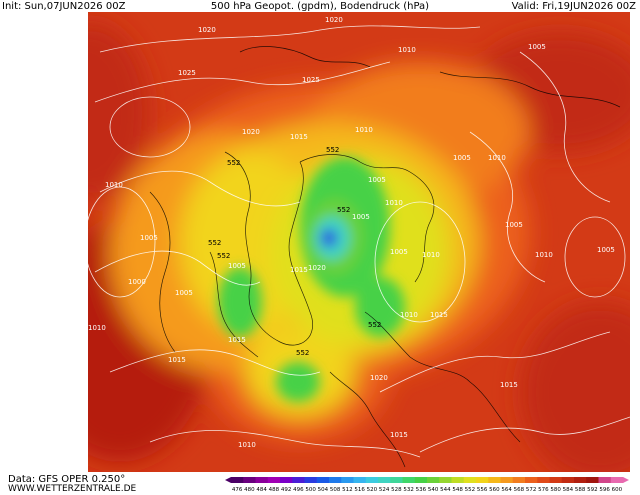 The width and height of the screenshot is (640, 495). I want to click on color-scale-label: 524, so click(384, 490).